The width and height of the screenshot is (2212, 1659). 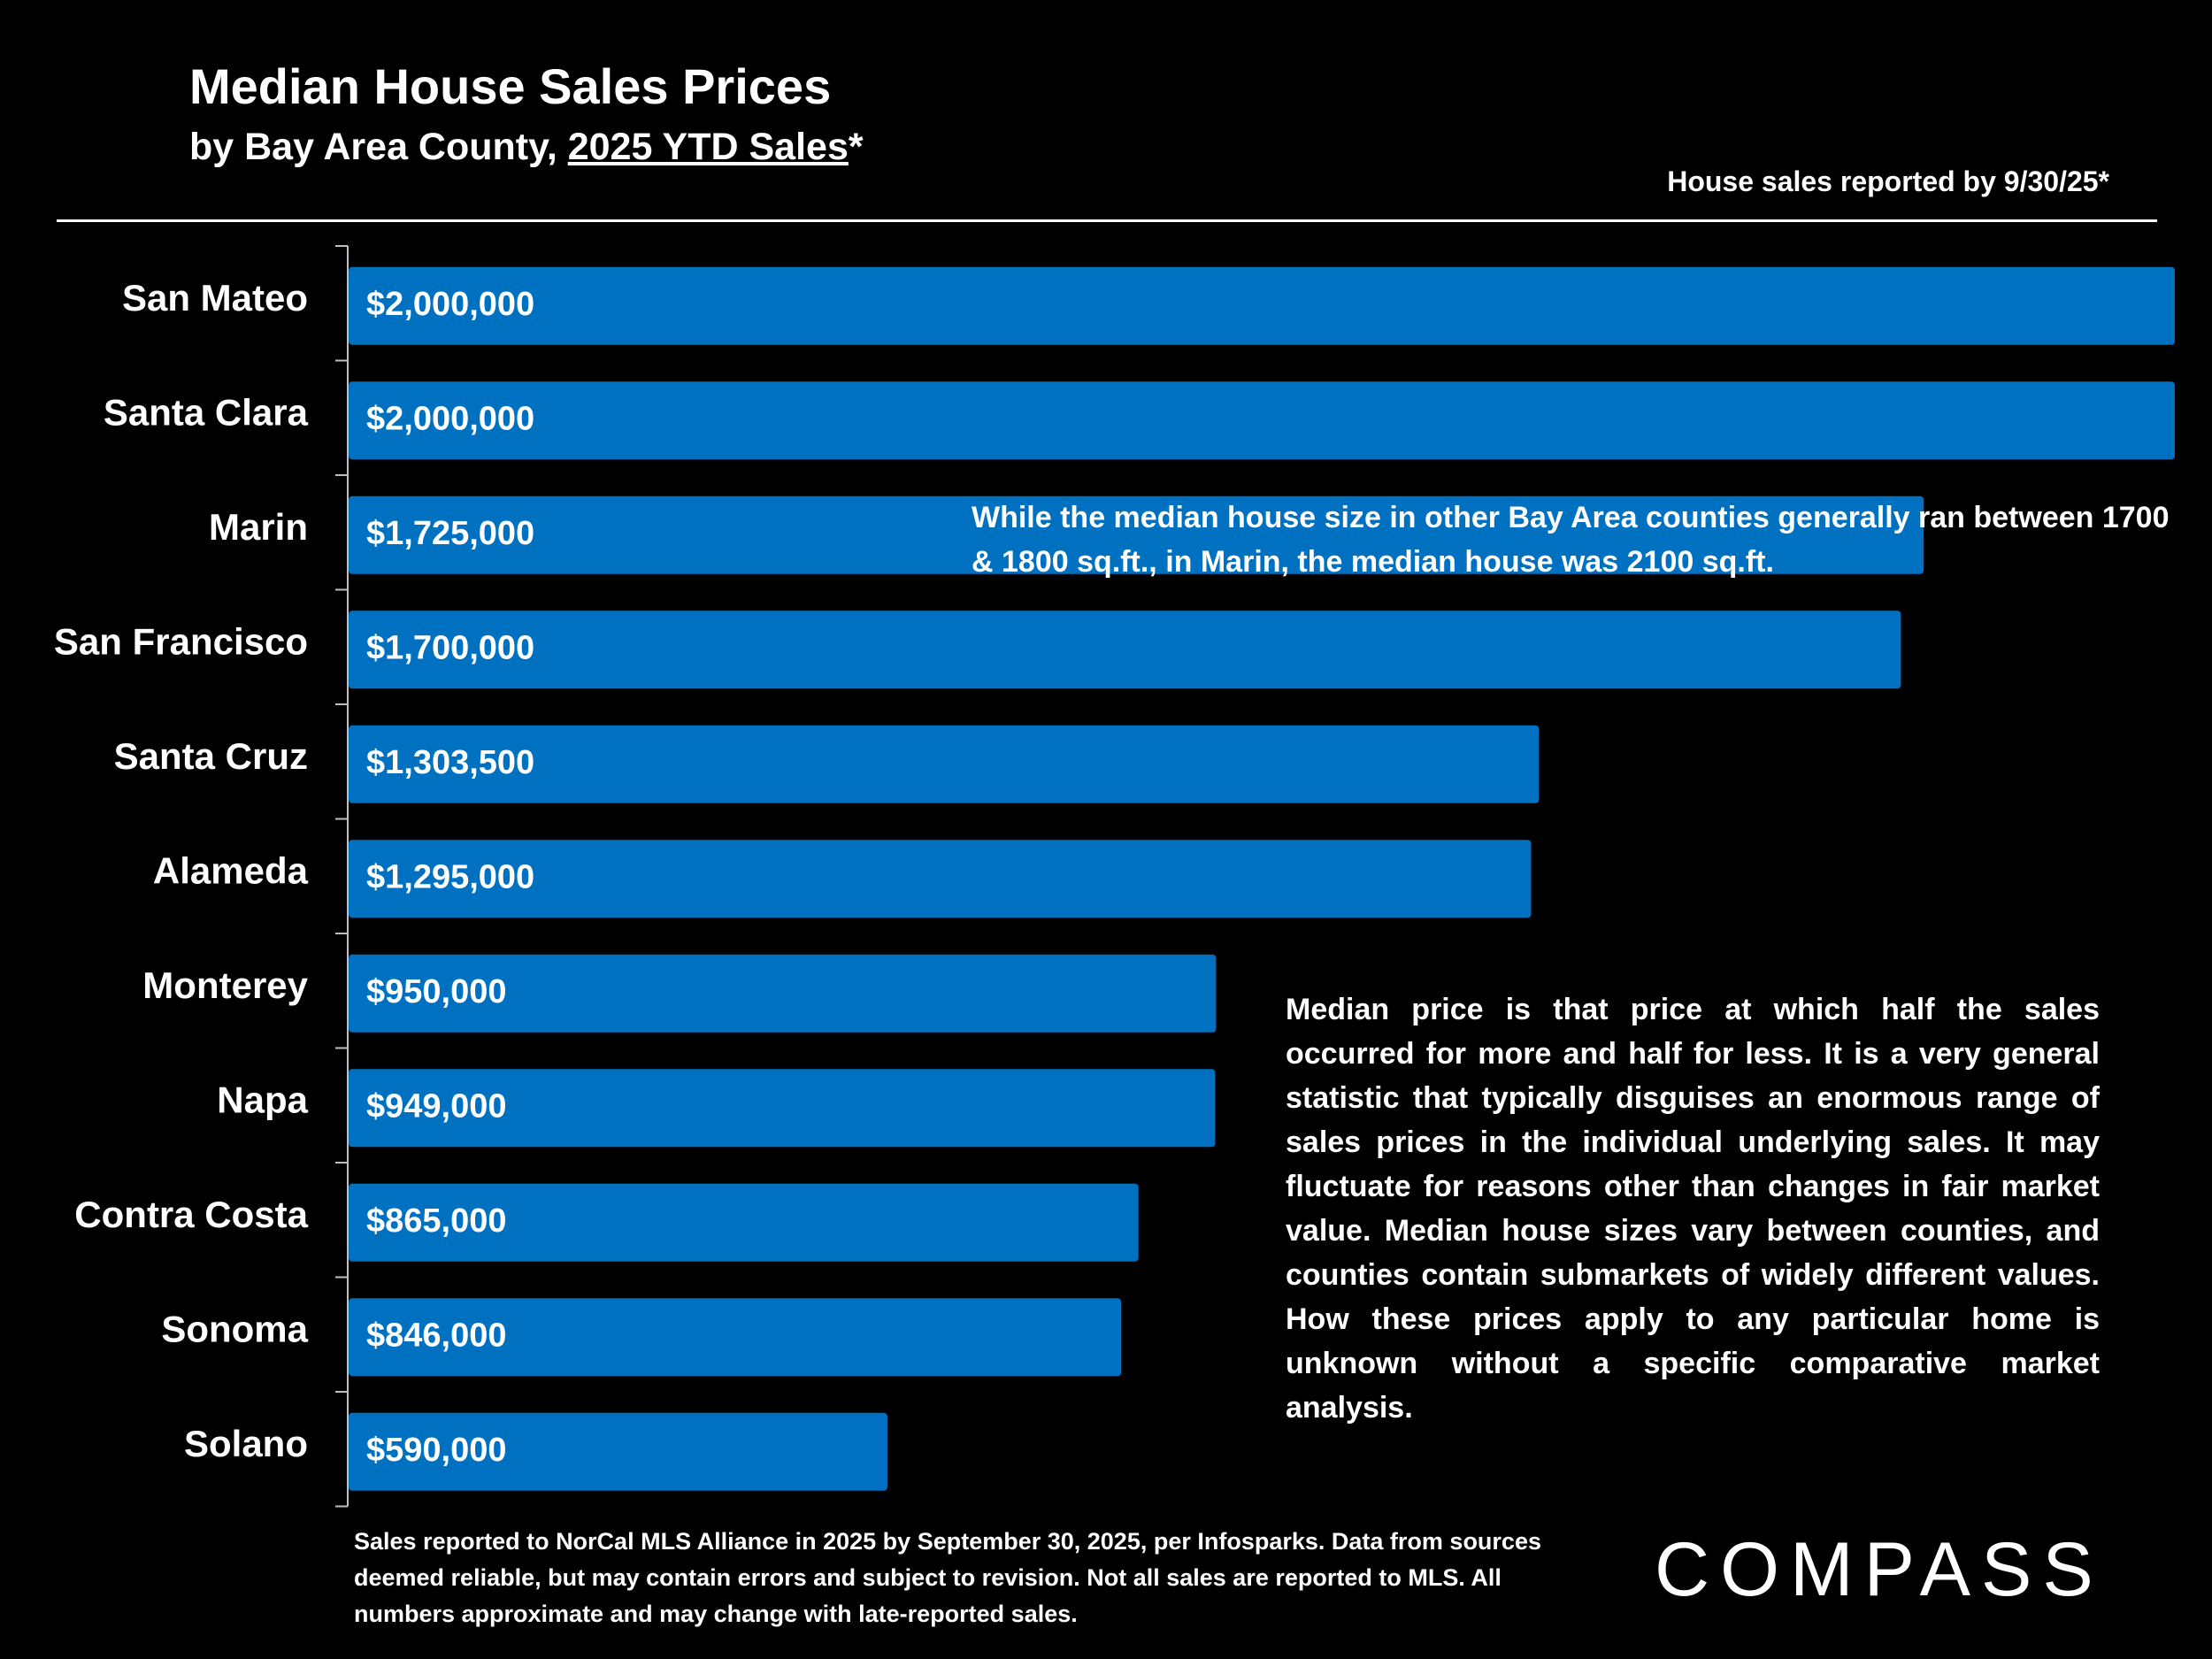 What do you see at coordinates (225, 985) in the screenshot?
I see `category-label: Monterey` at bounding box center [225, 985].